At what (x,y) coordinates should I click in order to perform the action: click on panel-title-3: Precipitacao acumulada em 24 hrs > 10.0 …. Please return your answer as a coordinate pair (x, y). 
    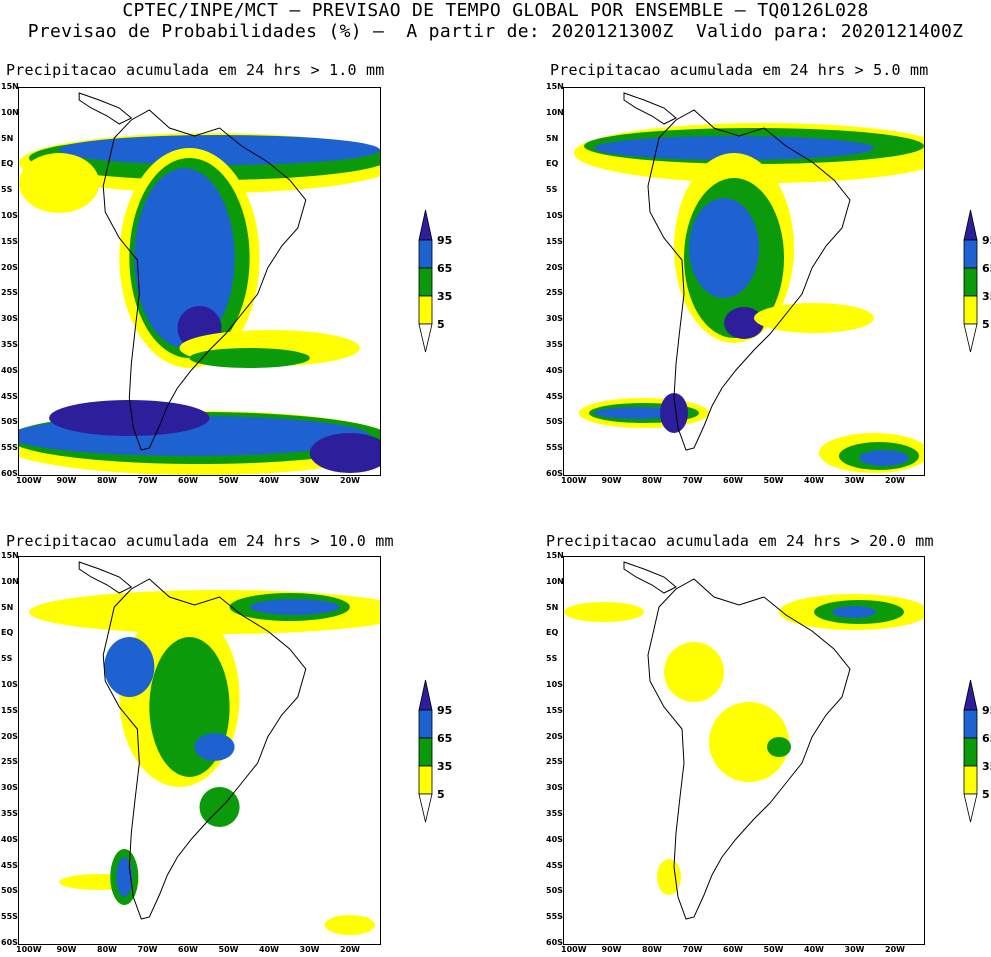
    Looking at the image, I should click on (200, 541).